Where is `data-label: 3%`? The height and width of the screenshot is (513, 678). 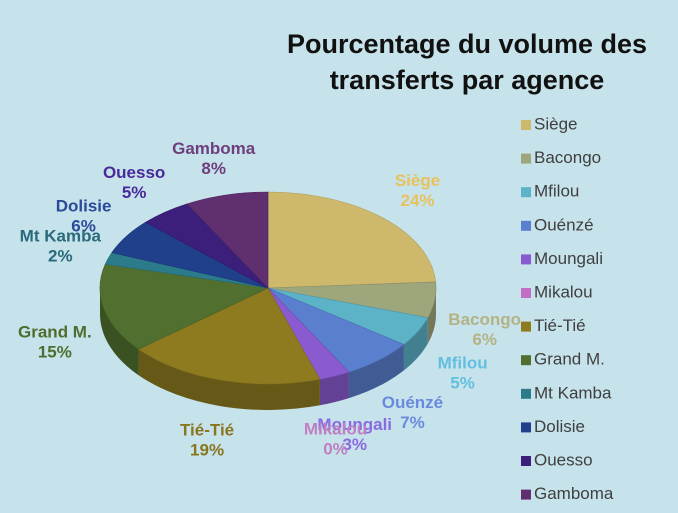 data-label: 3% is located at coordinates (354, 444).